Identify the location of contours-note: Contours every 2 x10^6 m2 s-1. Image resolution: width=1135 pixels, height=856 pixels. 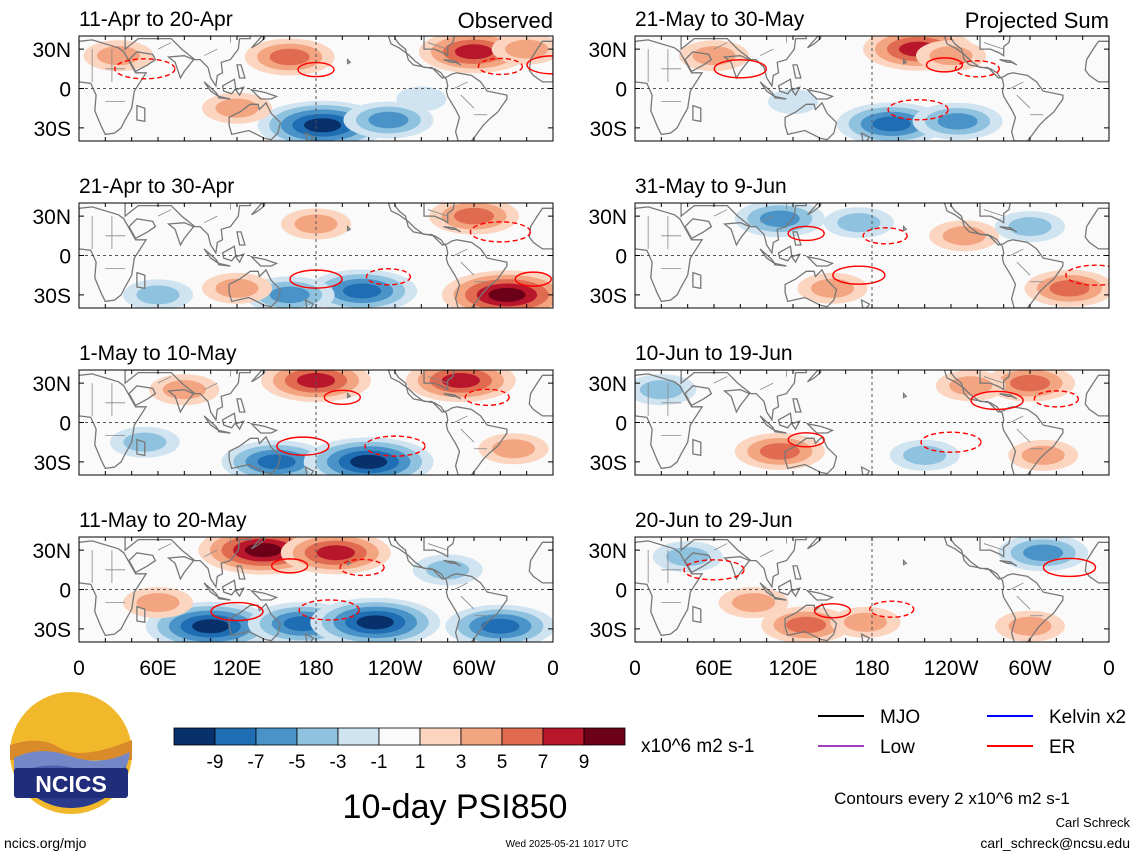
(952, 798).